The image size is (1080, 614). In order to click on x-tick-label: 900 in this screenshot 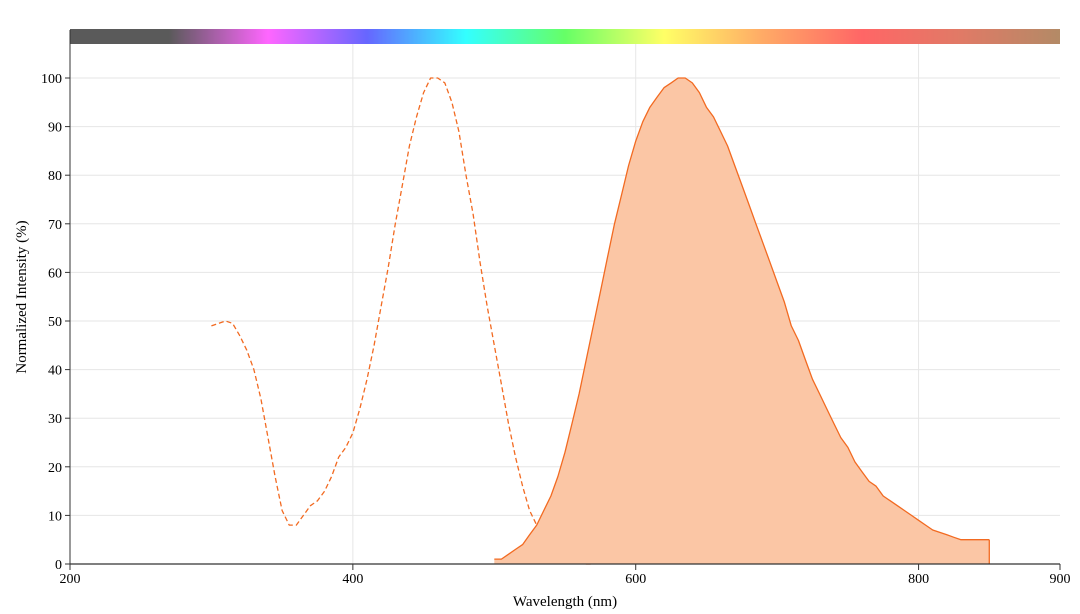, I will do `click(1060, 579)`.